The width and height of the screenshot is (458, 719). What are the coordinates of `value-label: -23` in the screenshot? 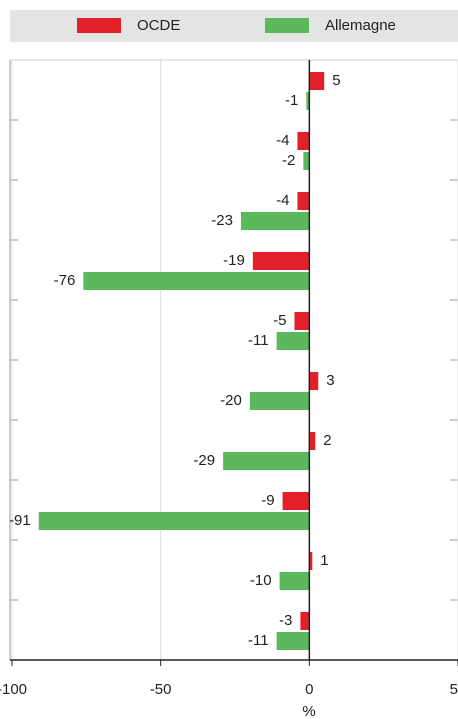 It's located at (222, 220).